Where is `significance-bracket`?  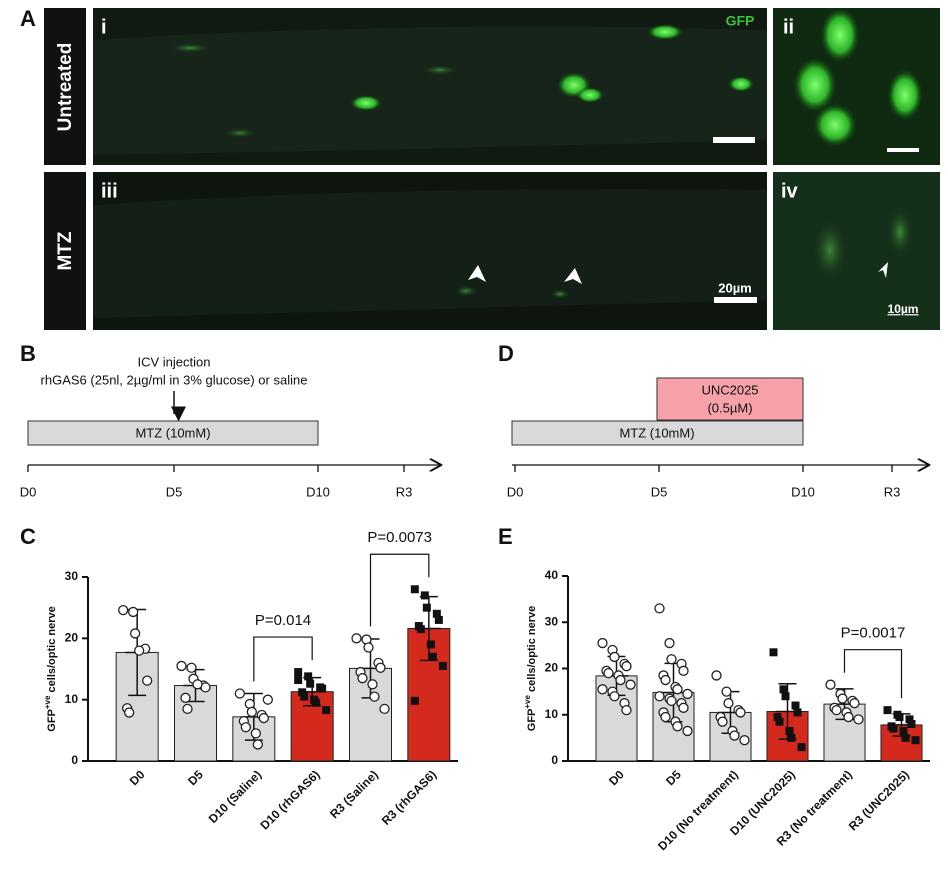
significance-bracket is located at coordinates (283, 659).